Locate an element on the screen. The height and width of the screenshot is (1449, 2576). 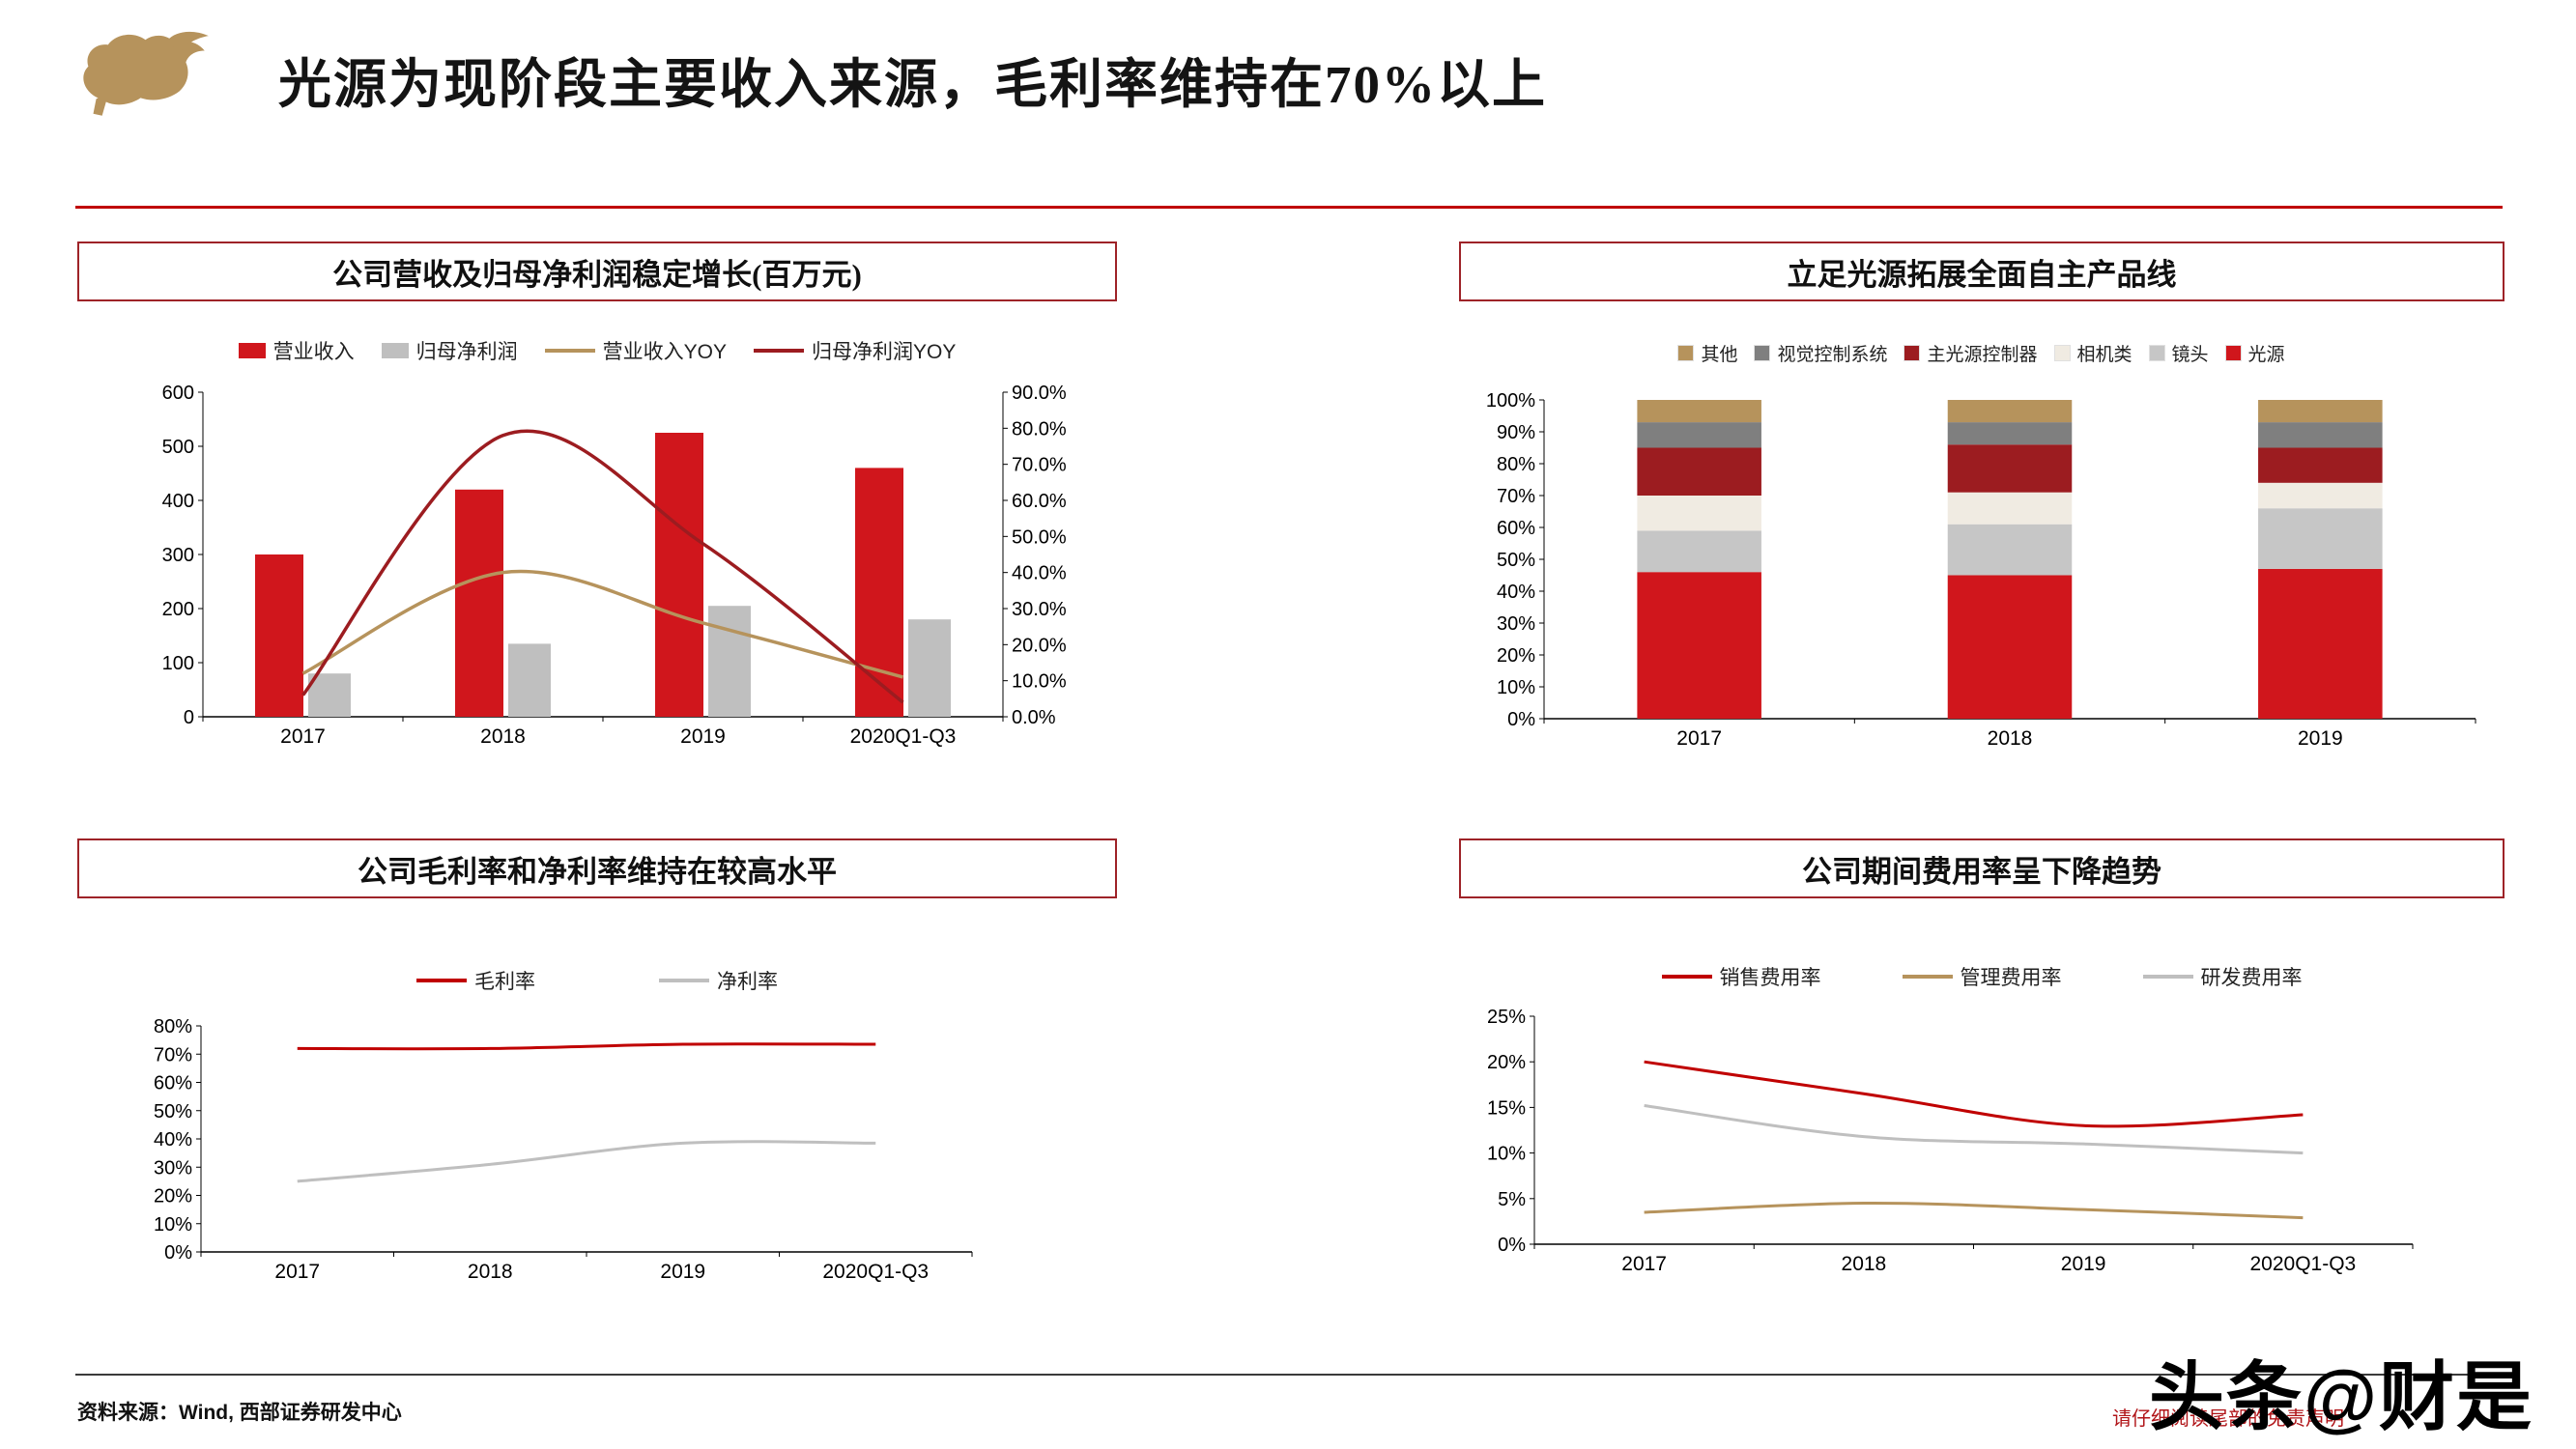
legend-item: 营业收入 is located at coordinates (297, 350).